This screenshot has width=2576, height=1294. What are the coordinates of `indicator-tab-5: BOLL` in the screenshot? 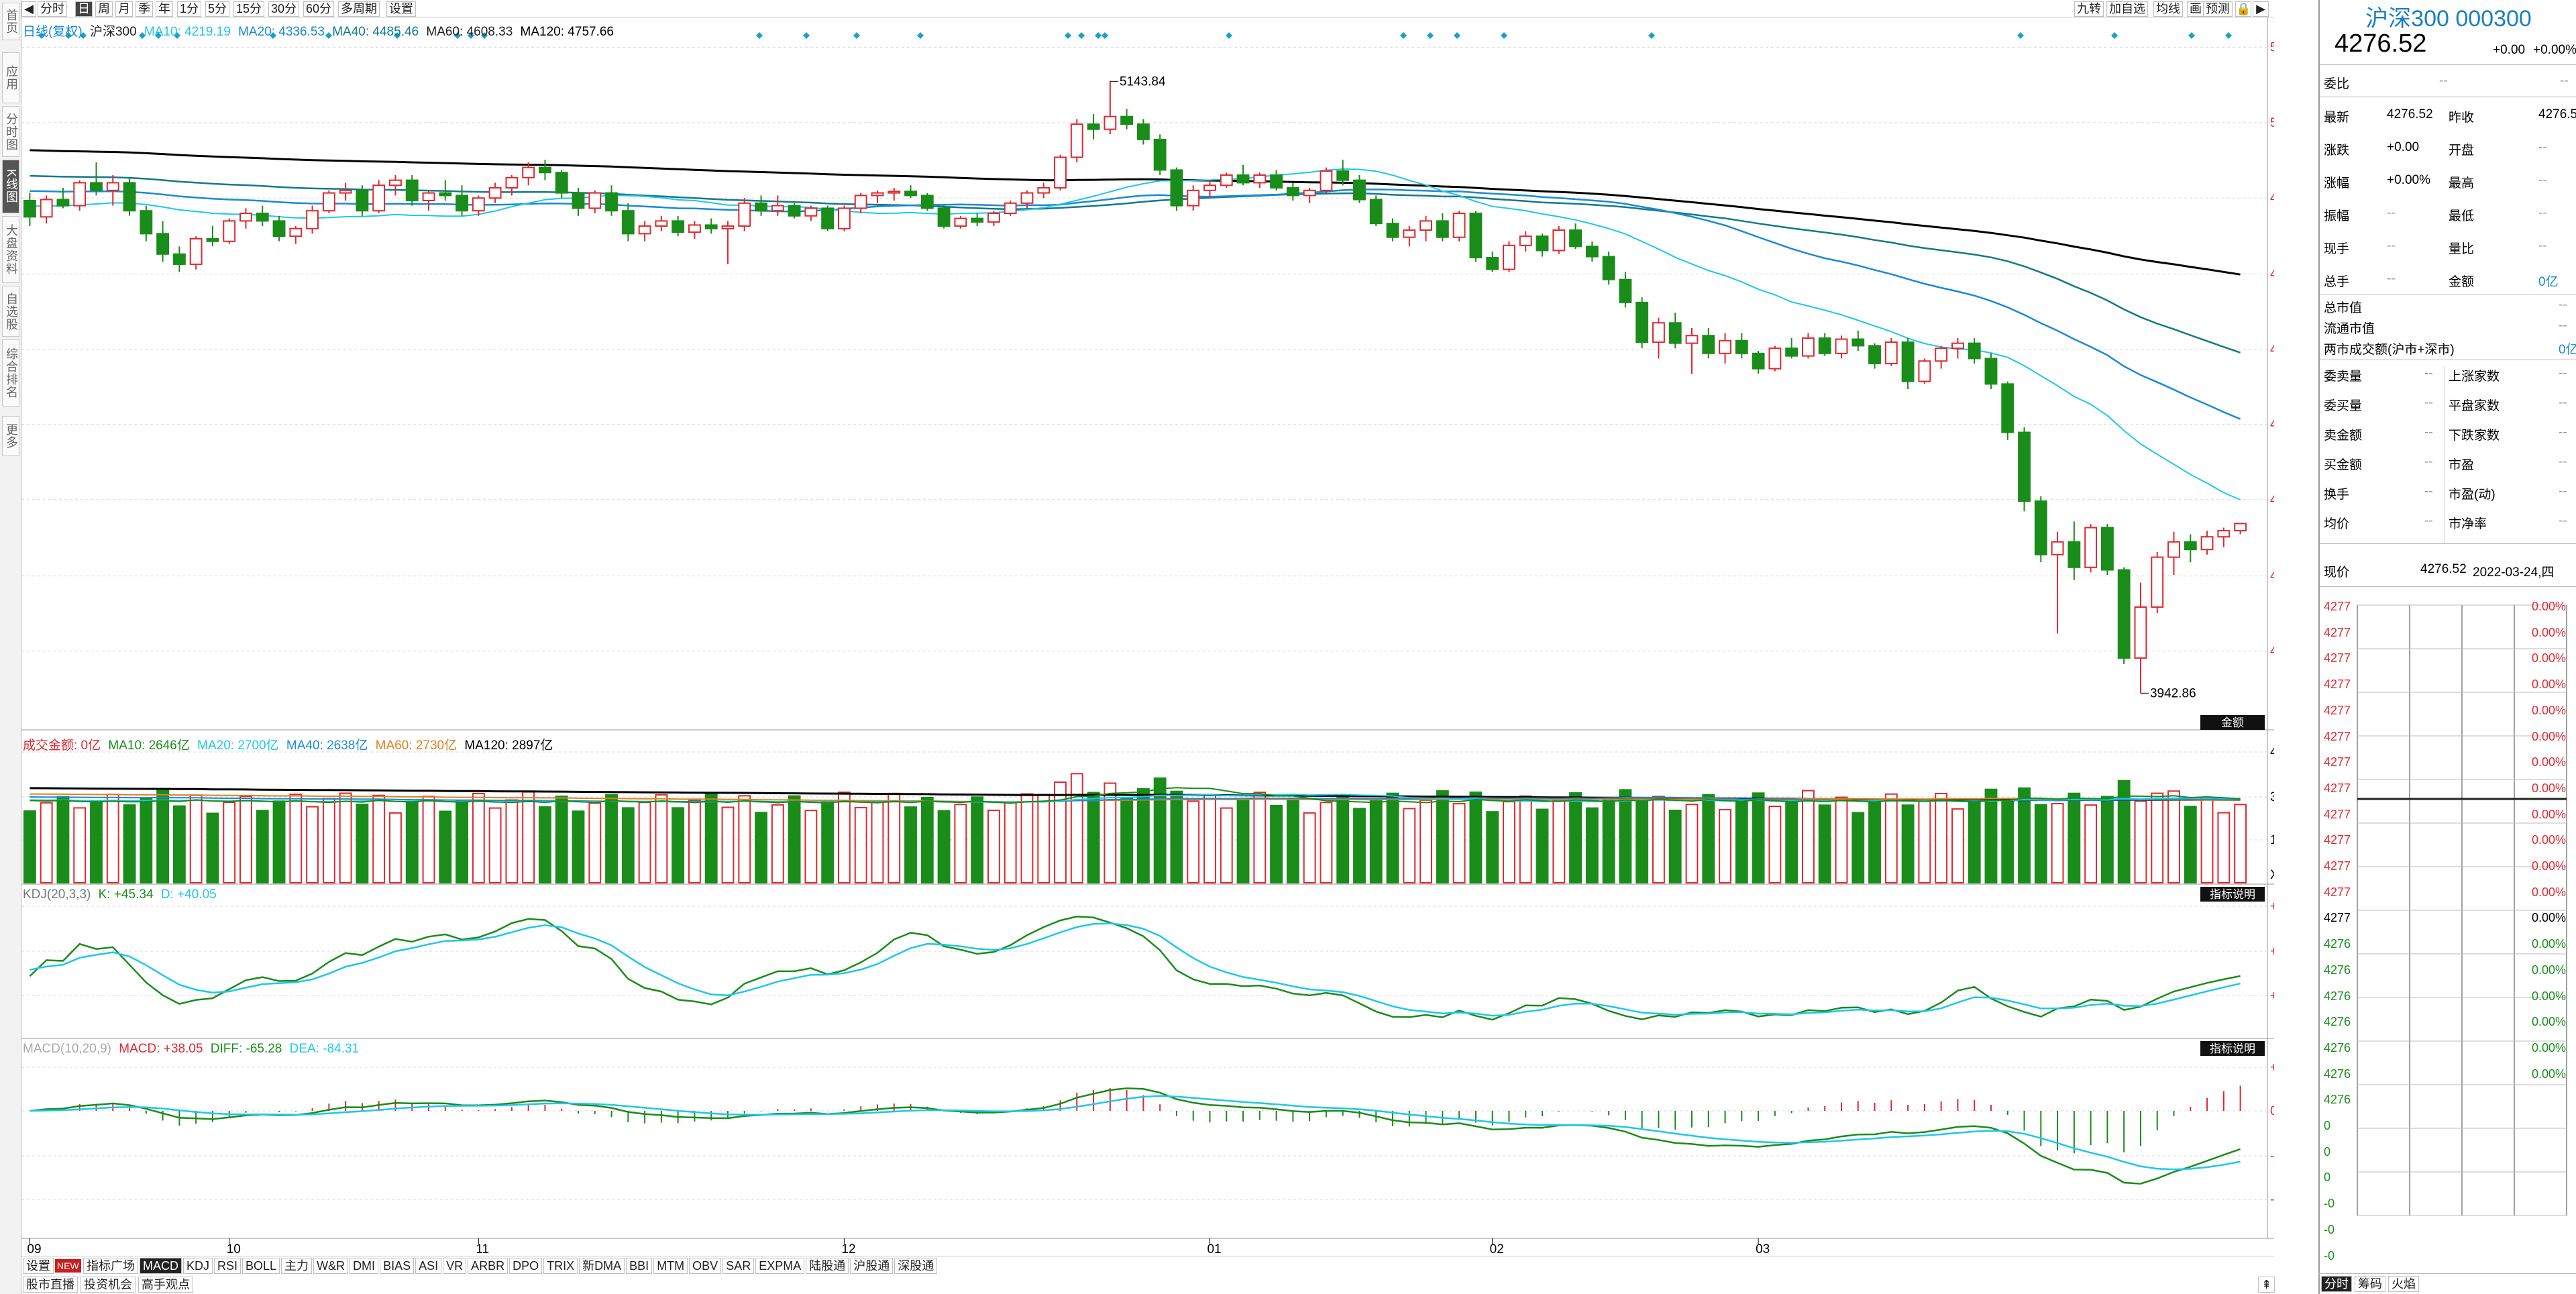 It's located at (261, 1266).